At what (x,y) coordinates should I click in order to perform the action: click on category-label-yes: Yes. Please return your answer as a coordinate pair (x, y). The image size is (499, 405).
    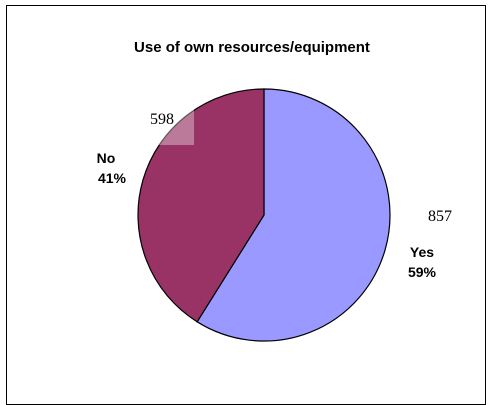
    Looking at the image, I should click on (422, 252).